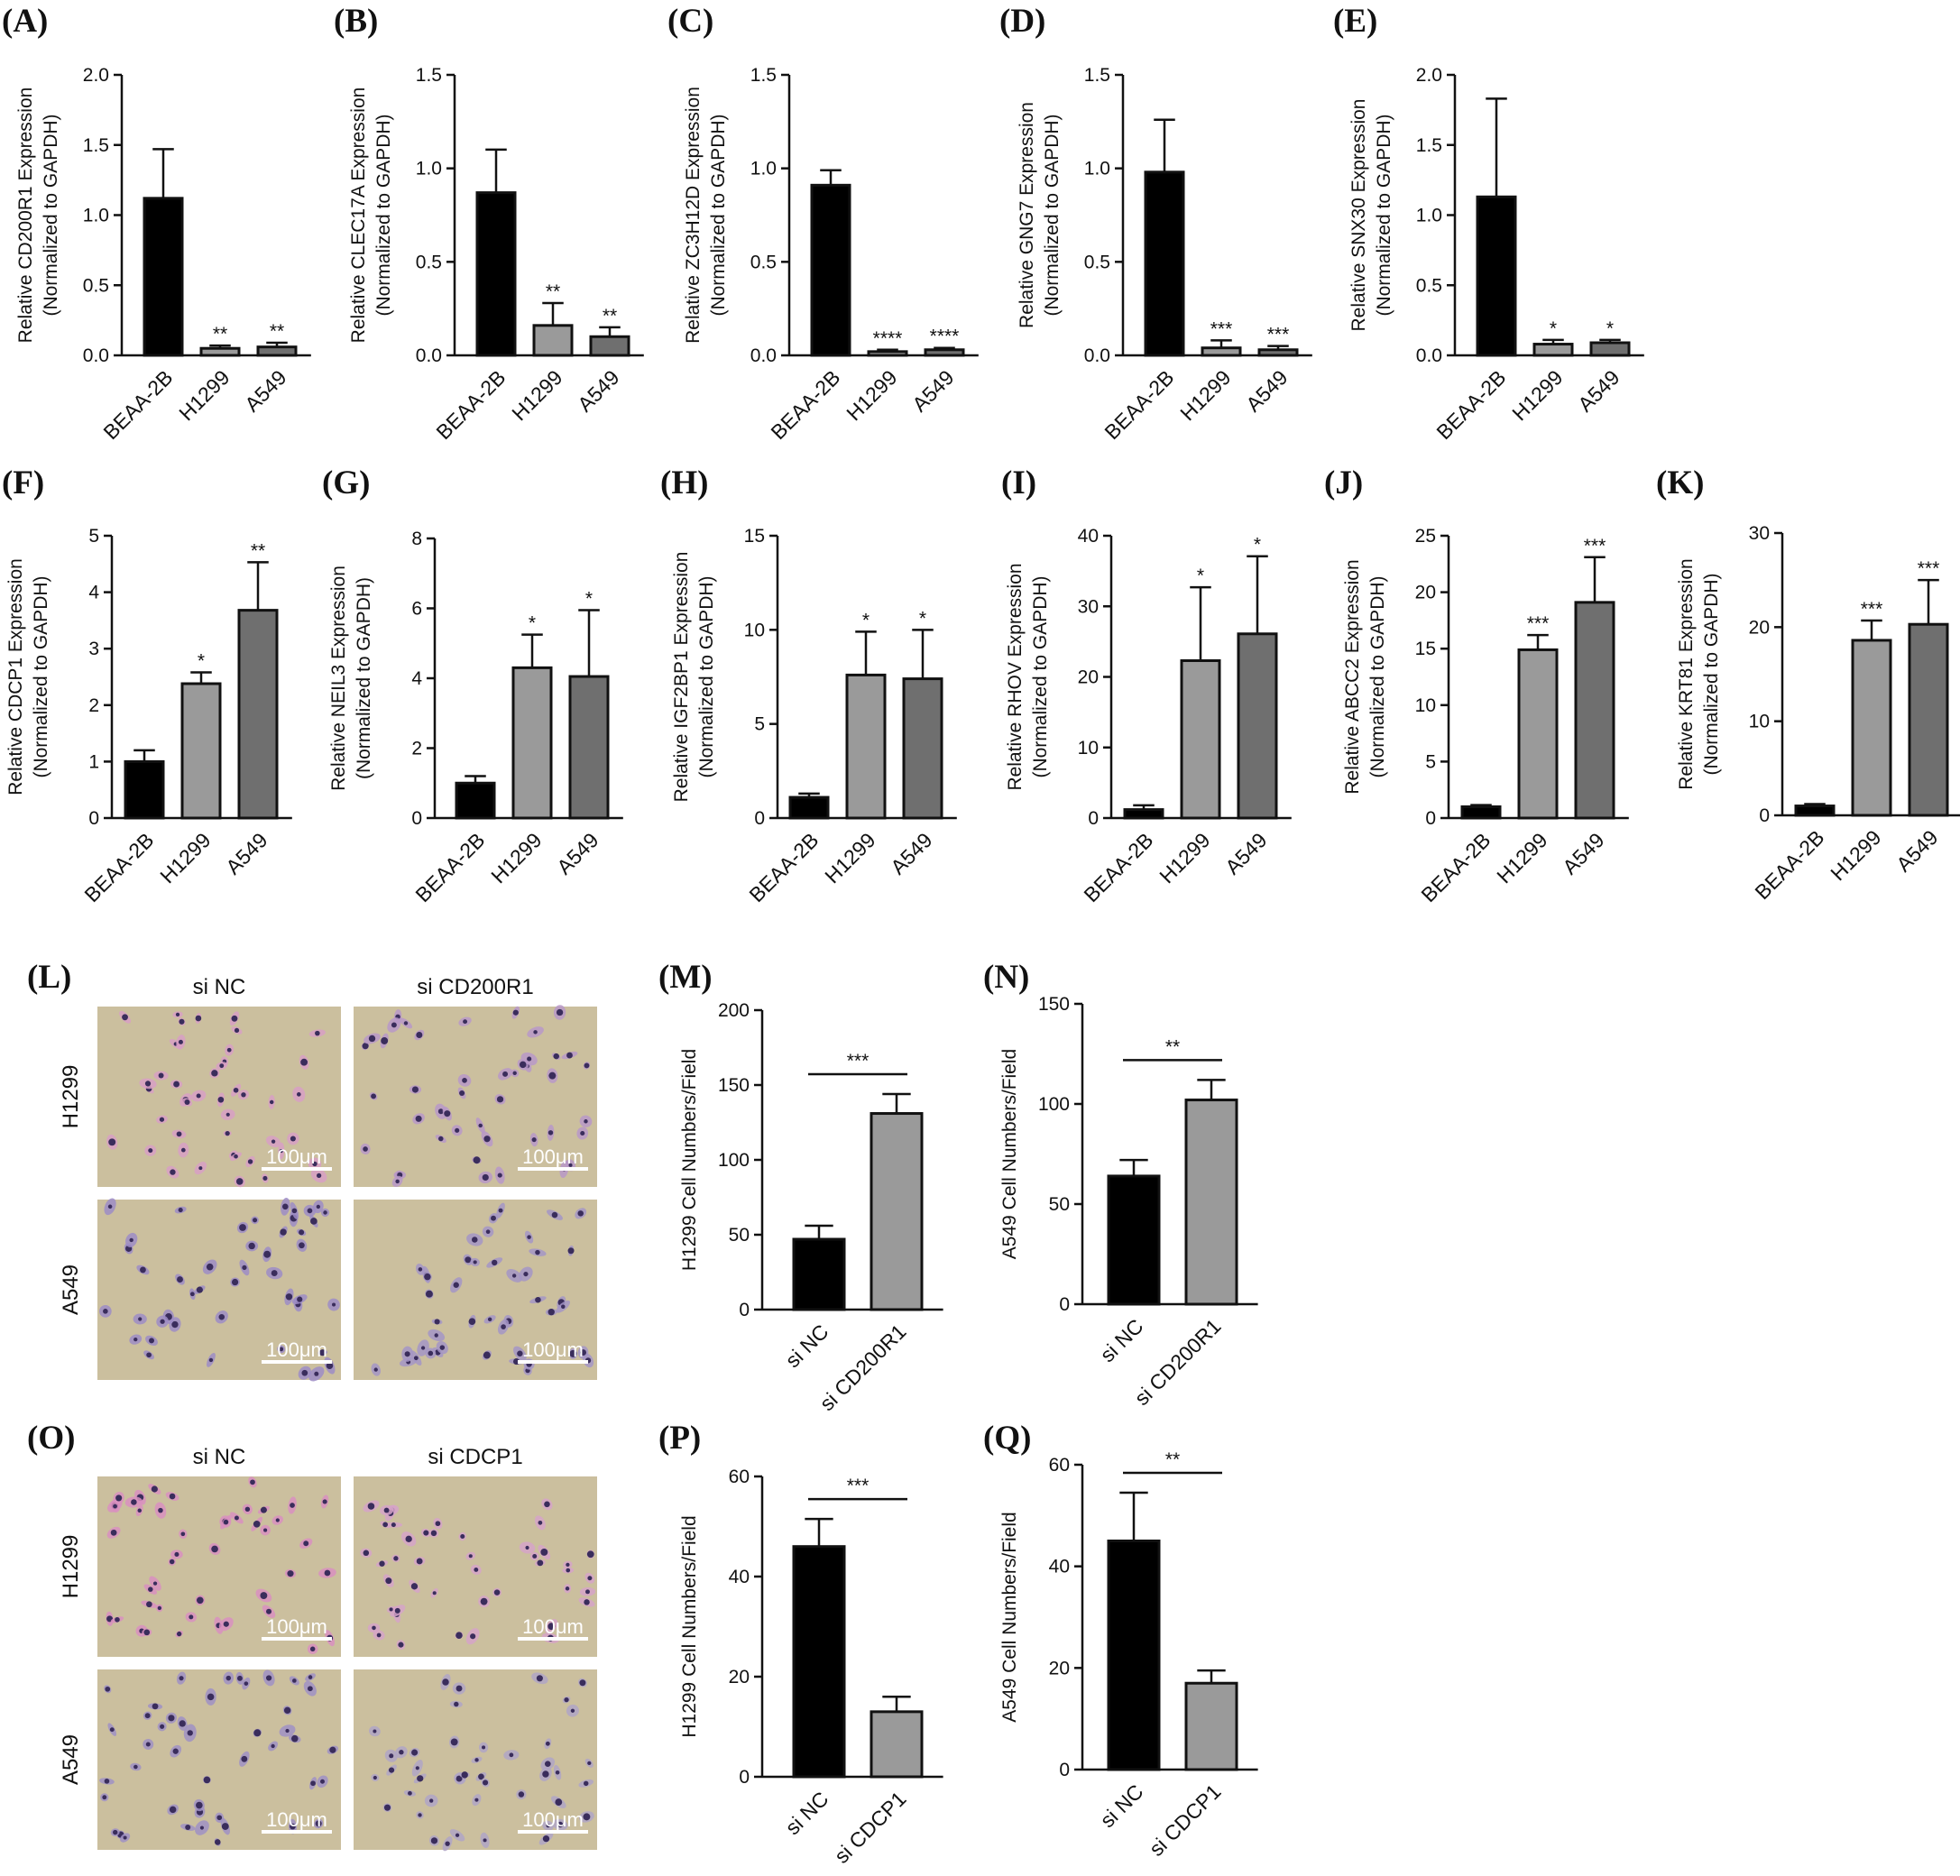  Describe the element at coordinates (870, 1827) in the screenshot. I see `category-label: si CDCP1` at that location.